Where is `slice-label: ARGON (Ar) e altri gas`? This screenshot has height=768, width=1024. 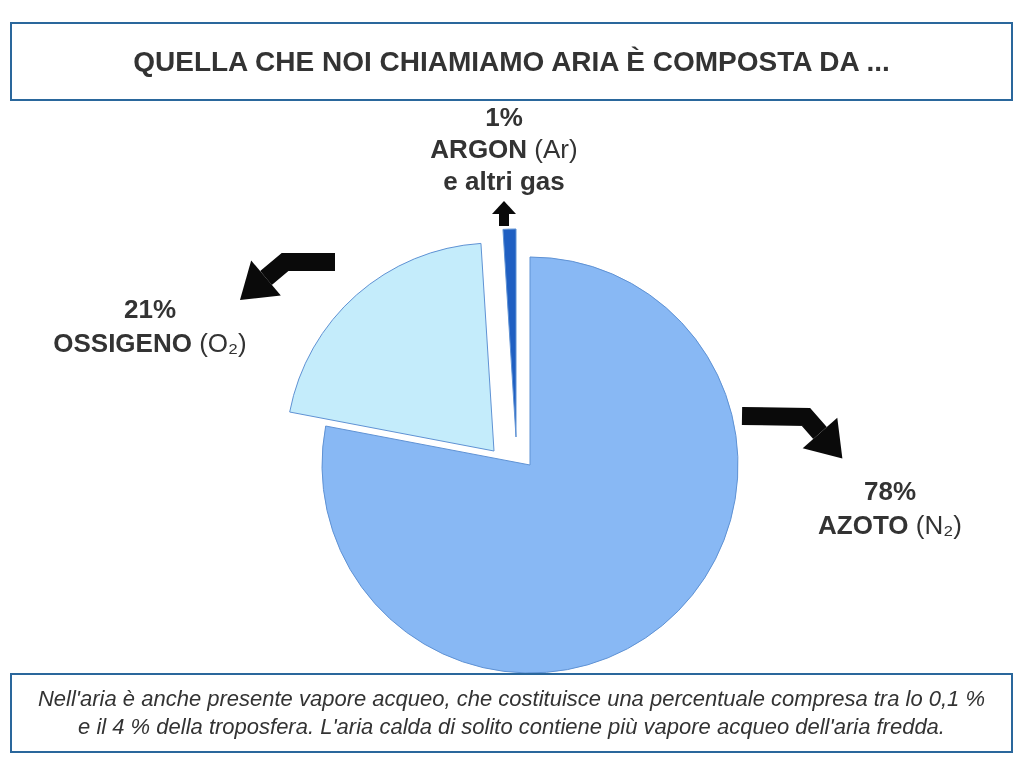
slice-label: ARGON (Ar) e altri gas is located at coordinates (504, 165).